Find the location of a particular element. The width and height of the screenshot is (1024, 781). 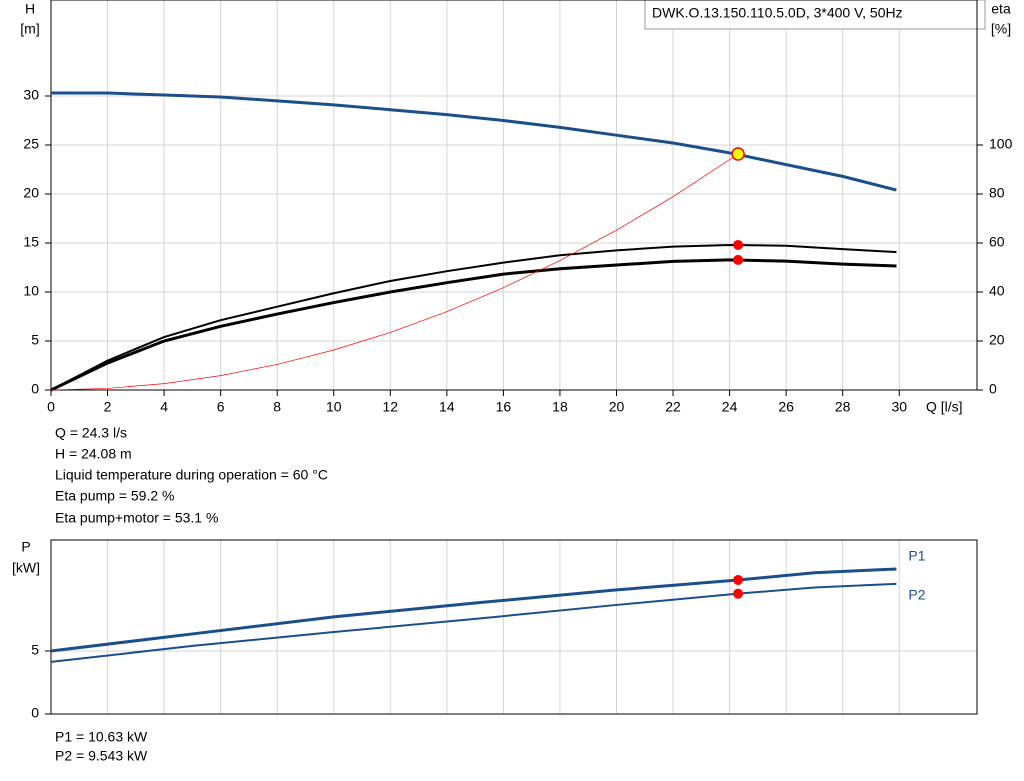

title-box is located at coordinates (815, 15).